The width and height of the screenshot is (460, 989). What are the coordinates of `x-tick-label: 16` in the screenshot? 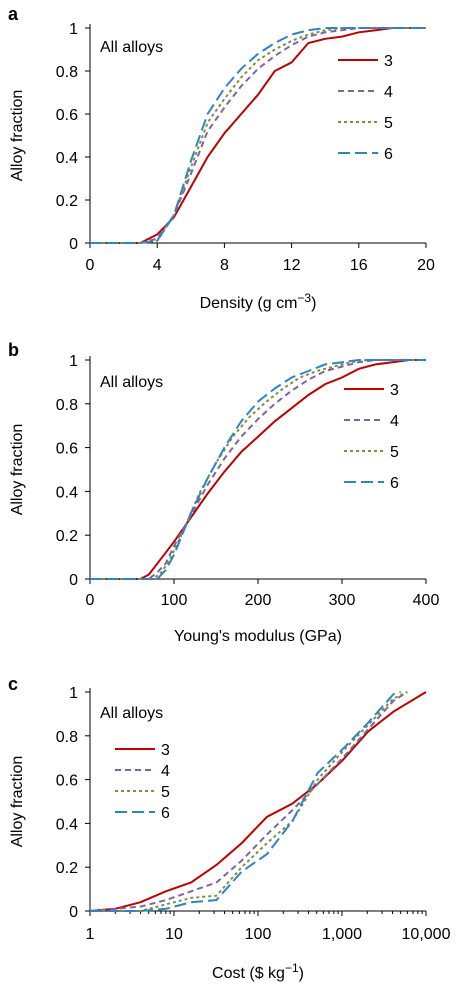 It's located at (359, 265).